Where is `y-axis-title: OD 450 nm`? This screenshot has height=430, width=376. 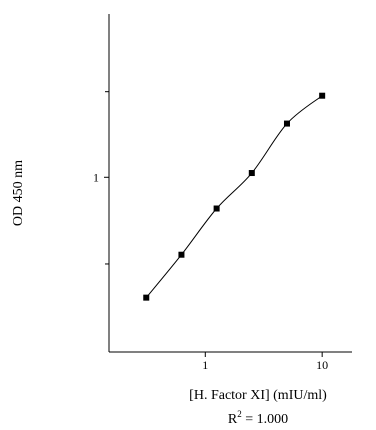
y-axis-title: OD 450 nm is located at coordinates (18, 193).